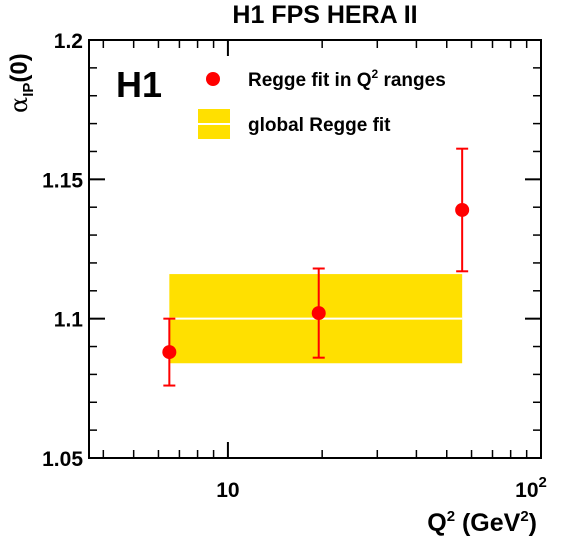  What do you see at coordinates (531, 488) in the screenshot?
I see `x-tick-label: 102` at bounding box center [531, 488].